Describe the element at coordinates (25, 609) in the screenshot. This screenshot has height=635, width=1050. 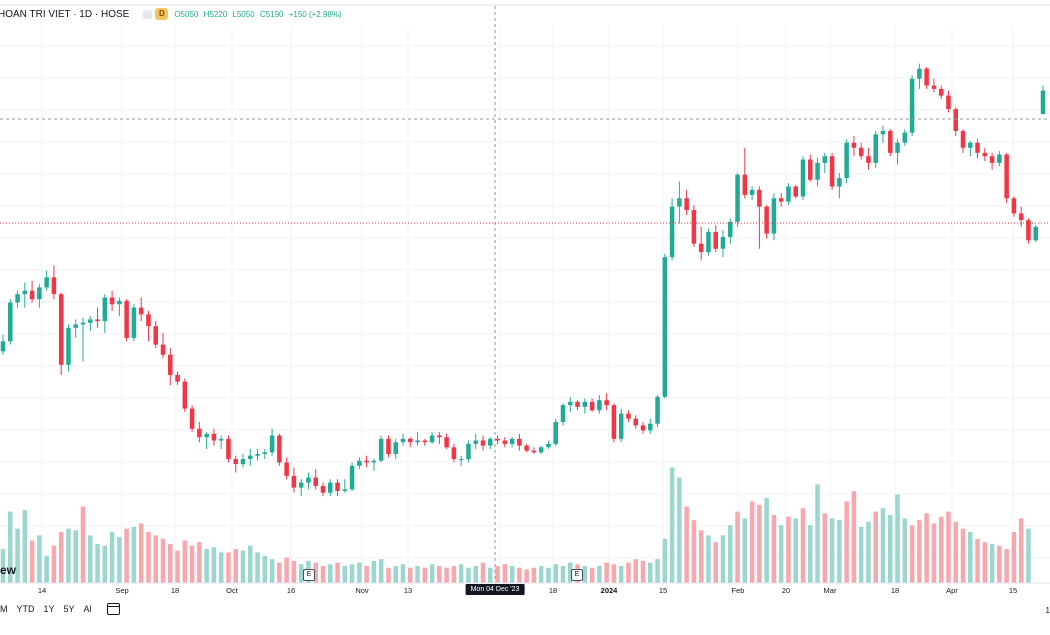
I see `range-button-ytd: YTD` at that location.